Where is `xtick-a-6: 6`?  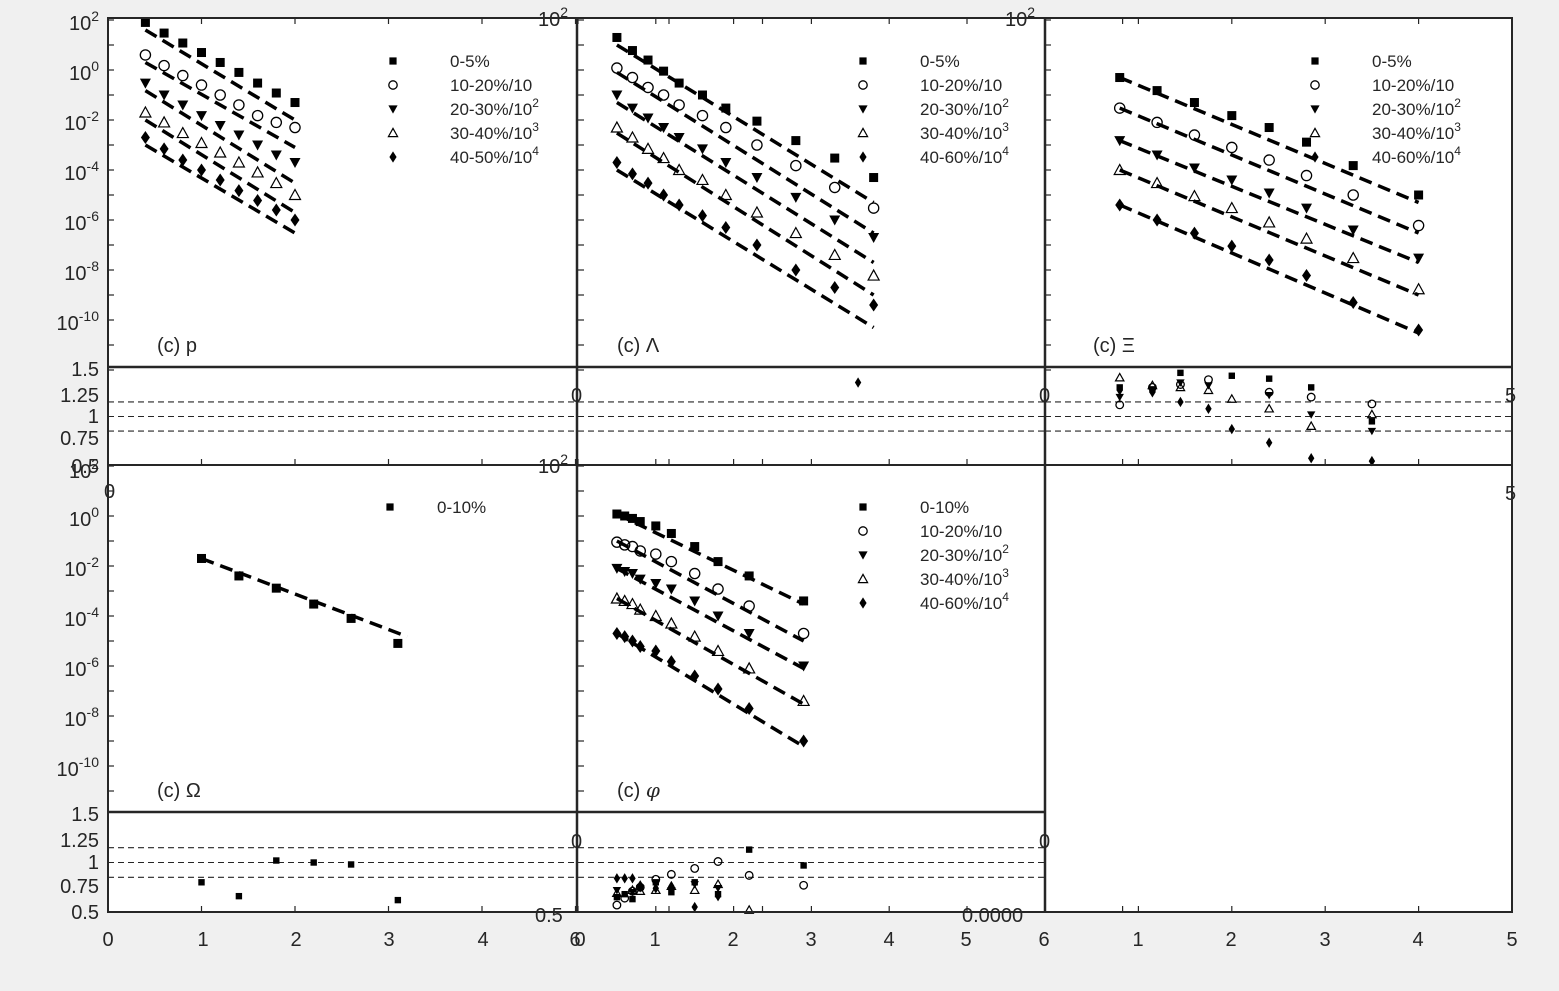 xtick-a-6: 6 is located at coordinates (574, 940).